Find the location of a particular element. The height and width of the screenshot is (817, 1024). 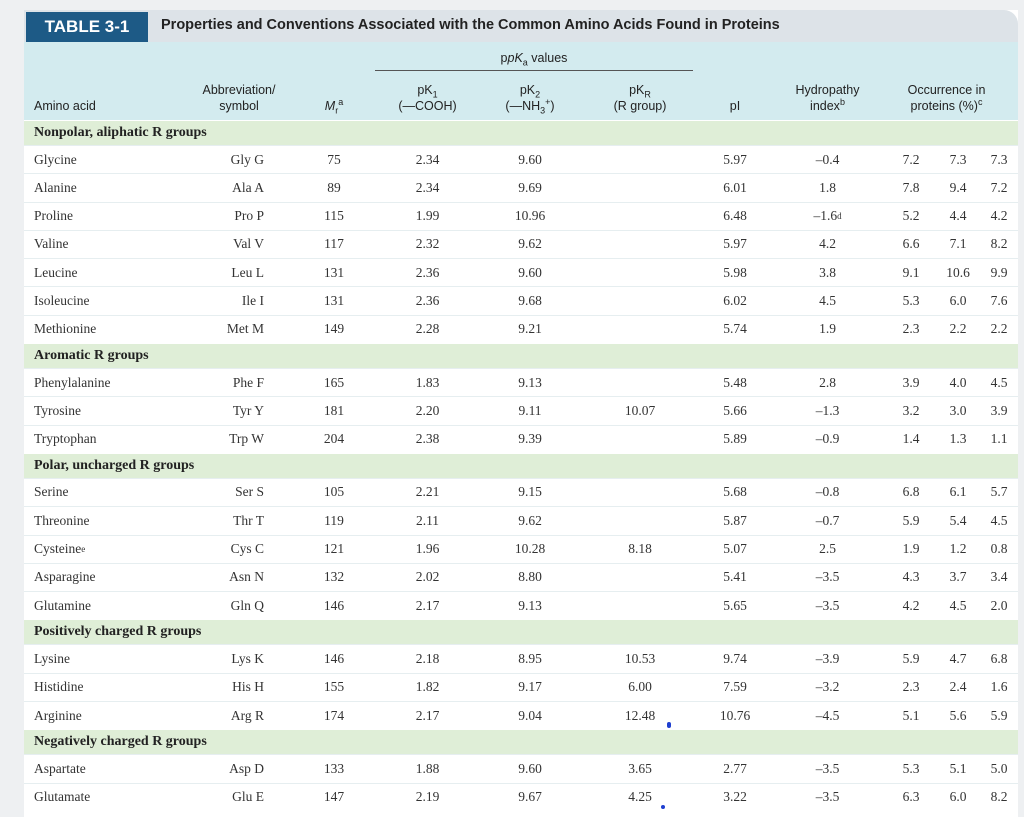

header-sub: 3 is located at coordinates (543, 110).